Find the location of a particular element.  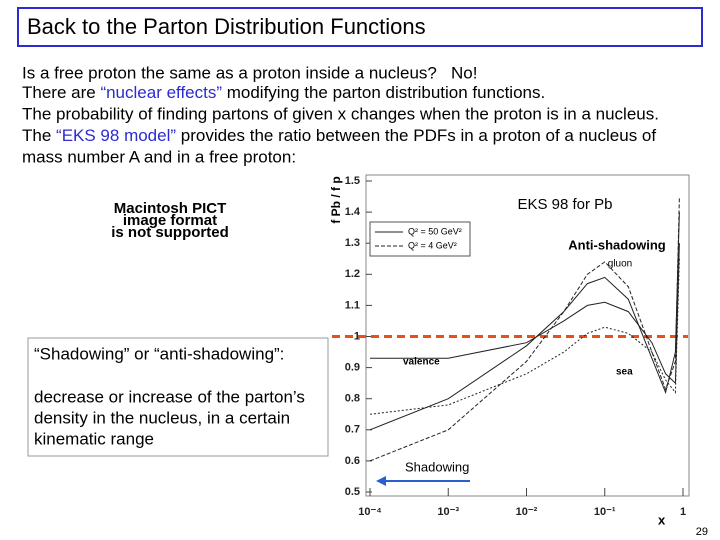

note-line: kinematic range is located at coordinates (94, 438).